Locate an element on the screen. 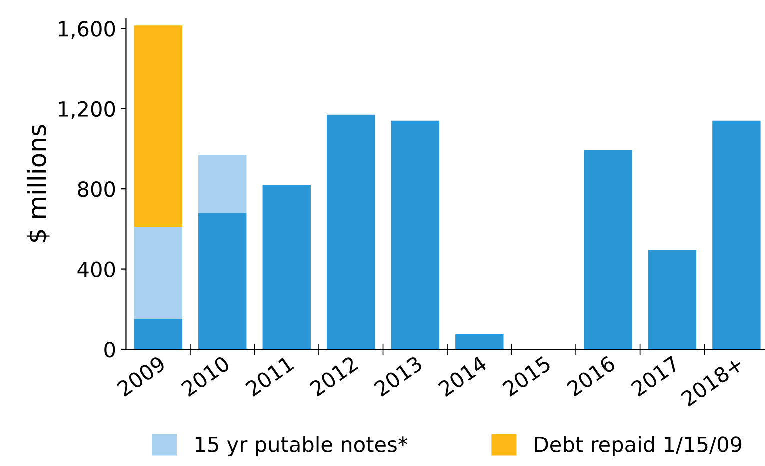  legend-label: Debt repaid 1/15/09 is located at coordinates (638, 446).